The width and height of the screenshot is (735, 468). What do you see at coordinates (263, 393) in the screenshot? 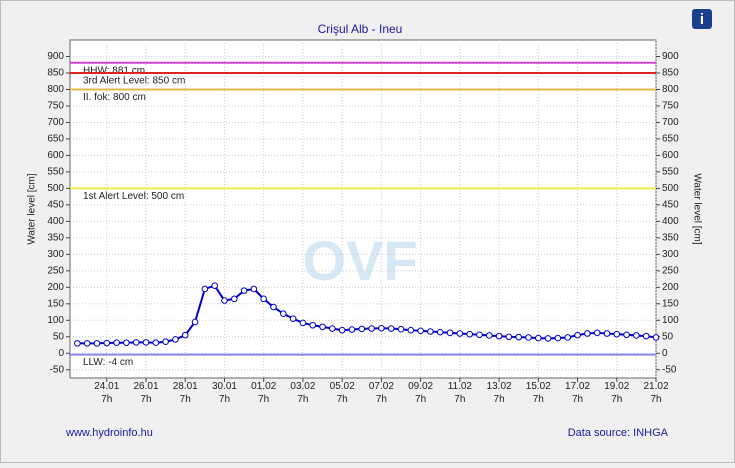
I see `x-tick-label: 01.02 7h` at bounding box center [263, 393].